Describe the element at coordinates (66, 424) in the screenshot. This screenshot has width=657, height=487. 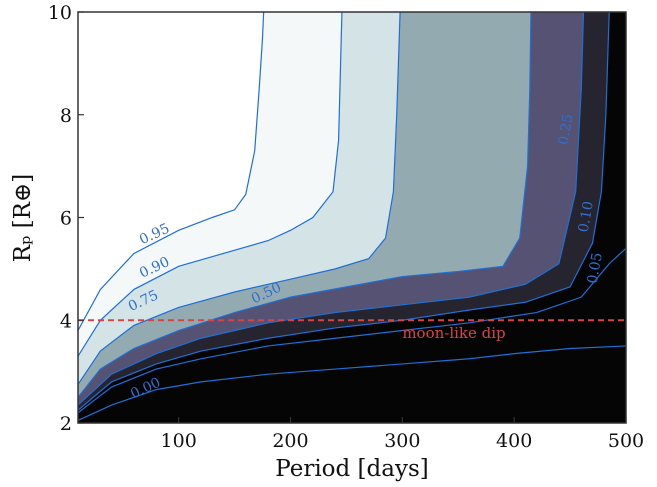
I see `y-tick-label: 2` at that location.